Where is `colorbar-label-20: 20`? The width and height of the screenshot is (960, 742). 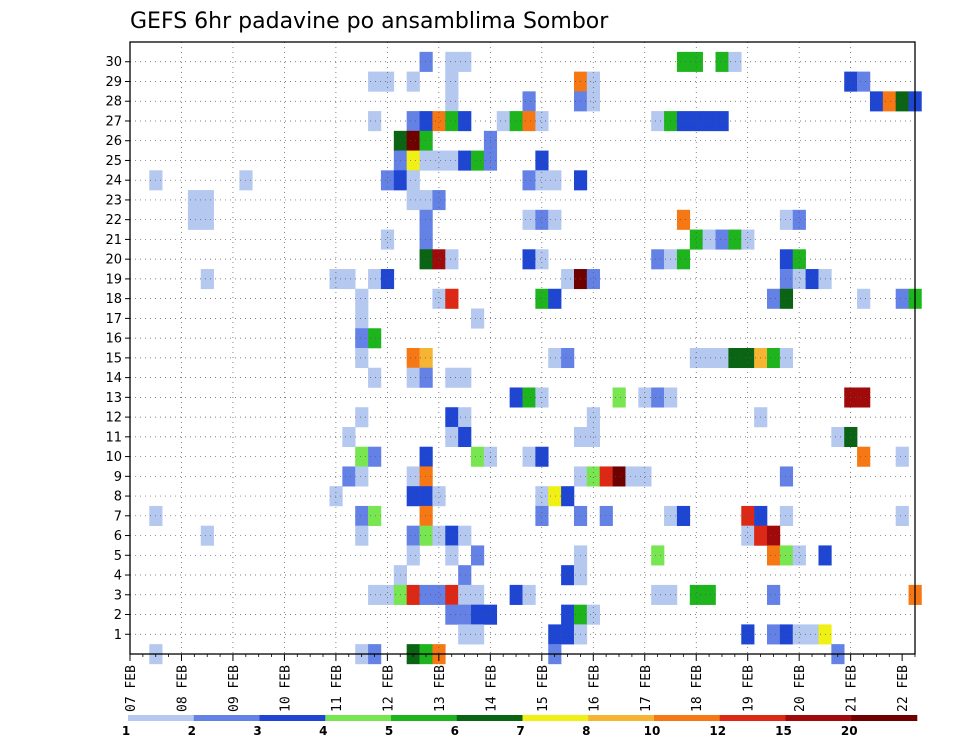
colorbar-label-20: 20 is located at coordinates (849, 731).